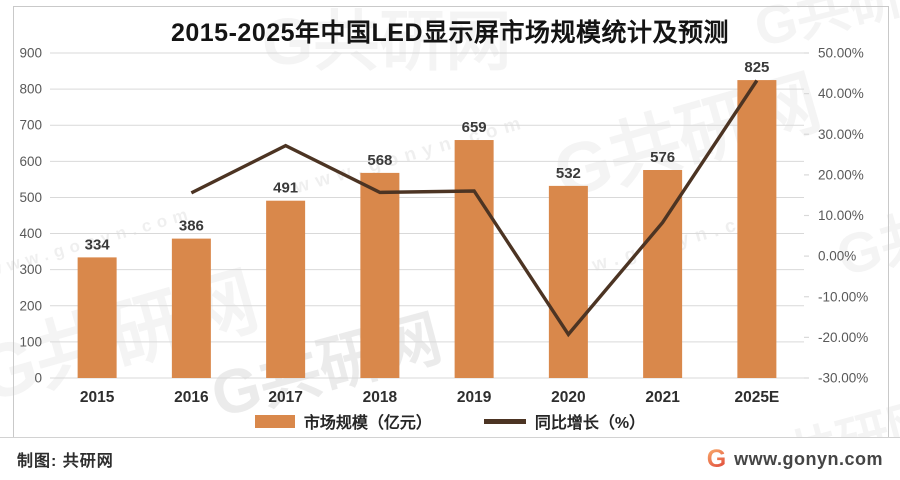  I want to click on left-axis-tick-label: 900, so click(30, 53).